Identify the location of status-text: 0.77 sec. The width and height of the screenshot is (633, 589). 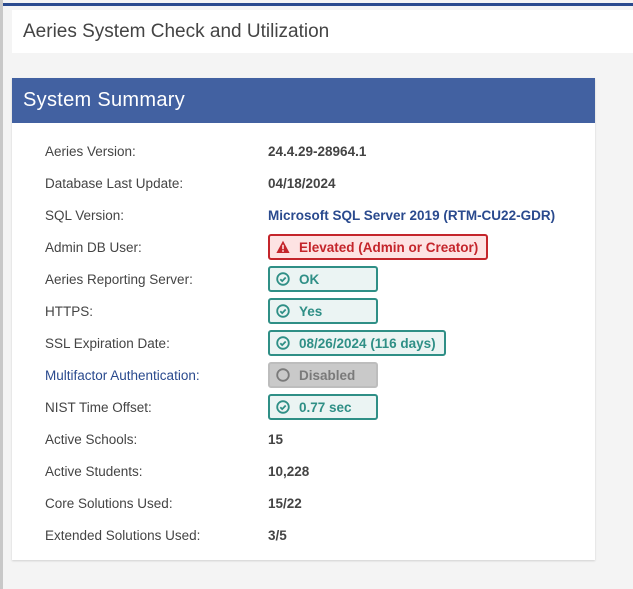
(325, 407).